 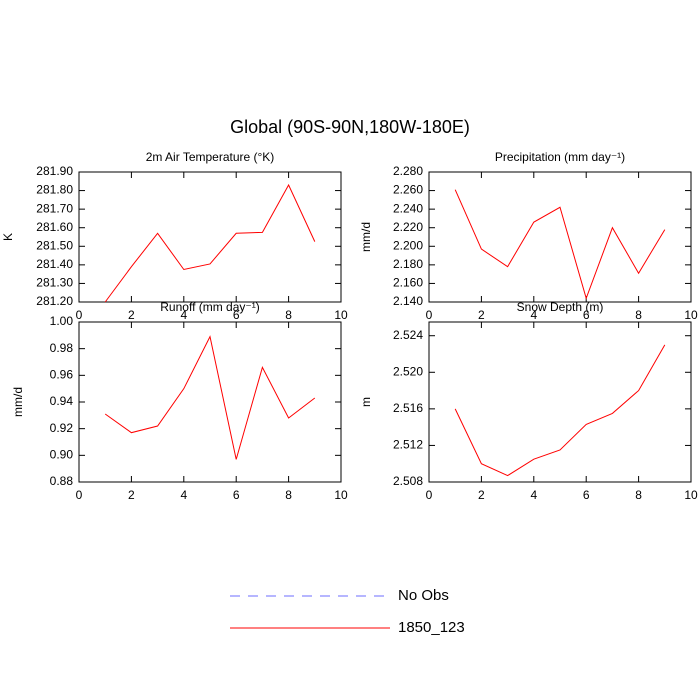 What do you see at coordinates (62, 401) in the screenshot?
I see `y-tick-label: 0.94` at bounding box center [62, 401].